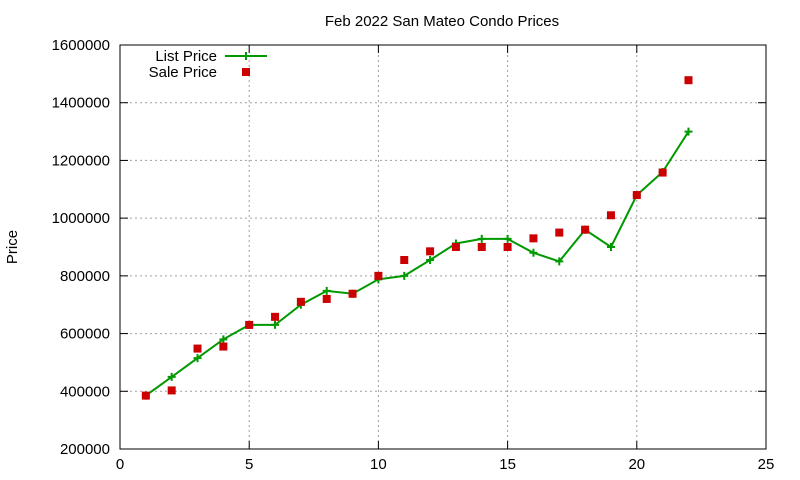  I want to click on chart-title: Feb 2022 San Mateo Condo Prices, so click(442, 21).